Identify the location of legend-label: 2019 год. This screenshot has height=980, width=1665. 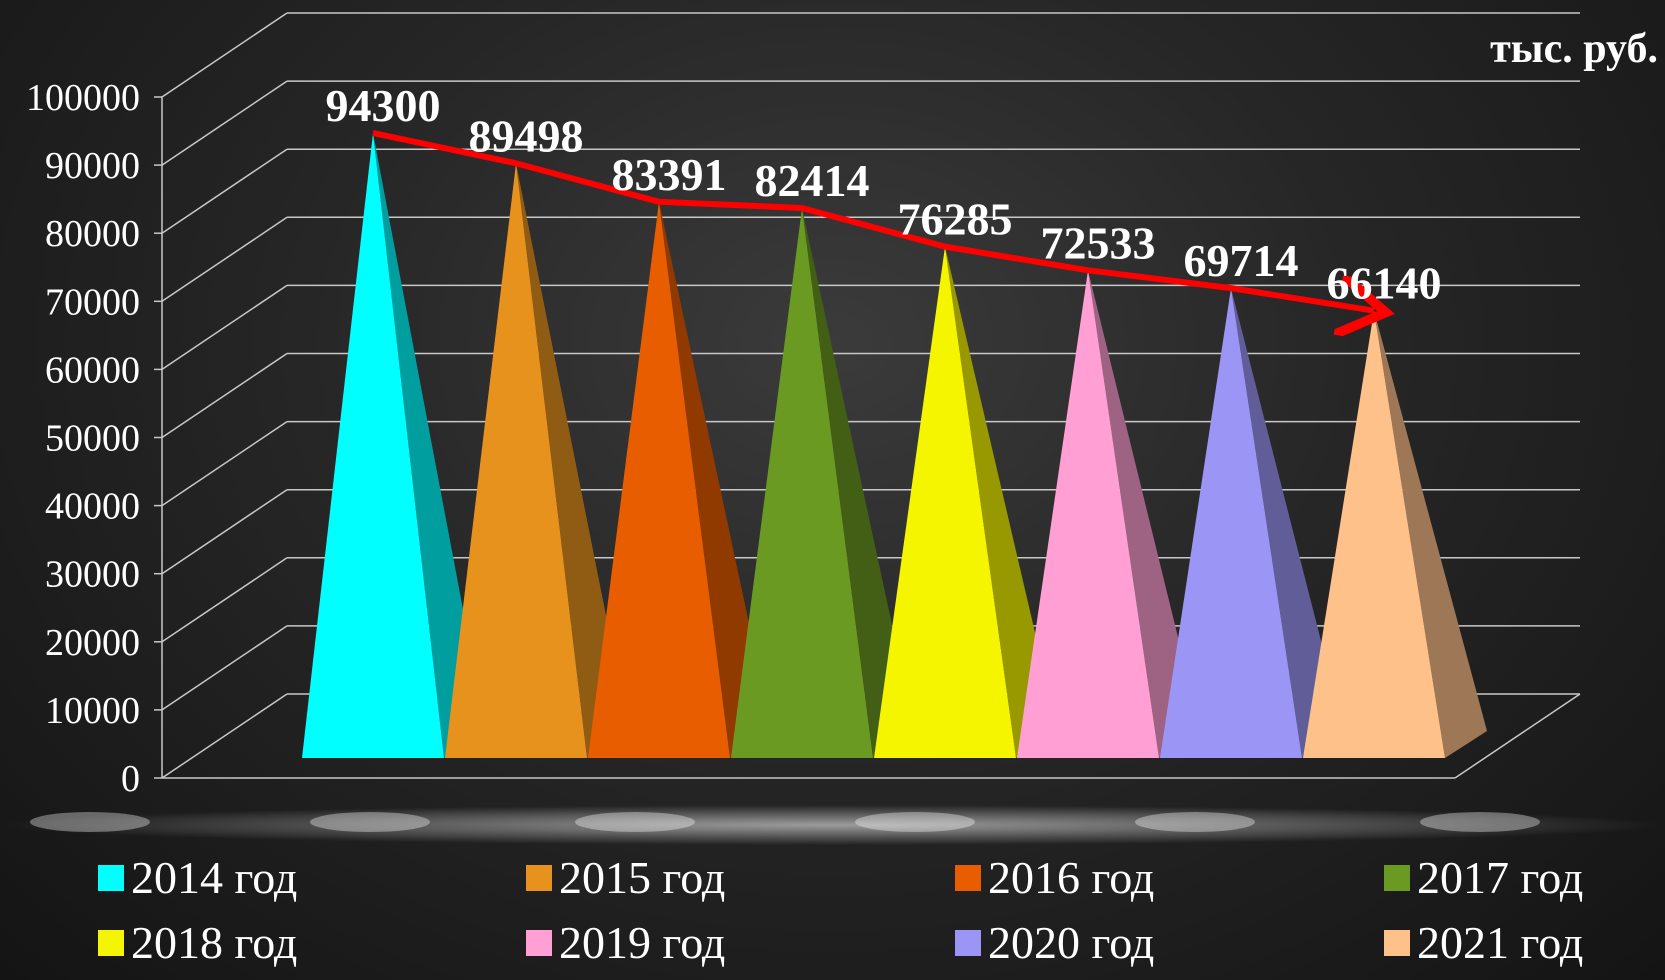
(642, 942).